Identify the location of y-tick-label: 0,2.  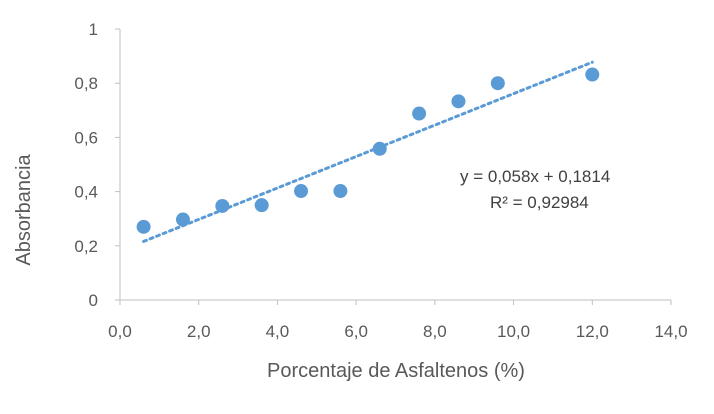
(86, 246).